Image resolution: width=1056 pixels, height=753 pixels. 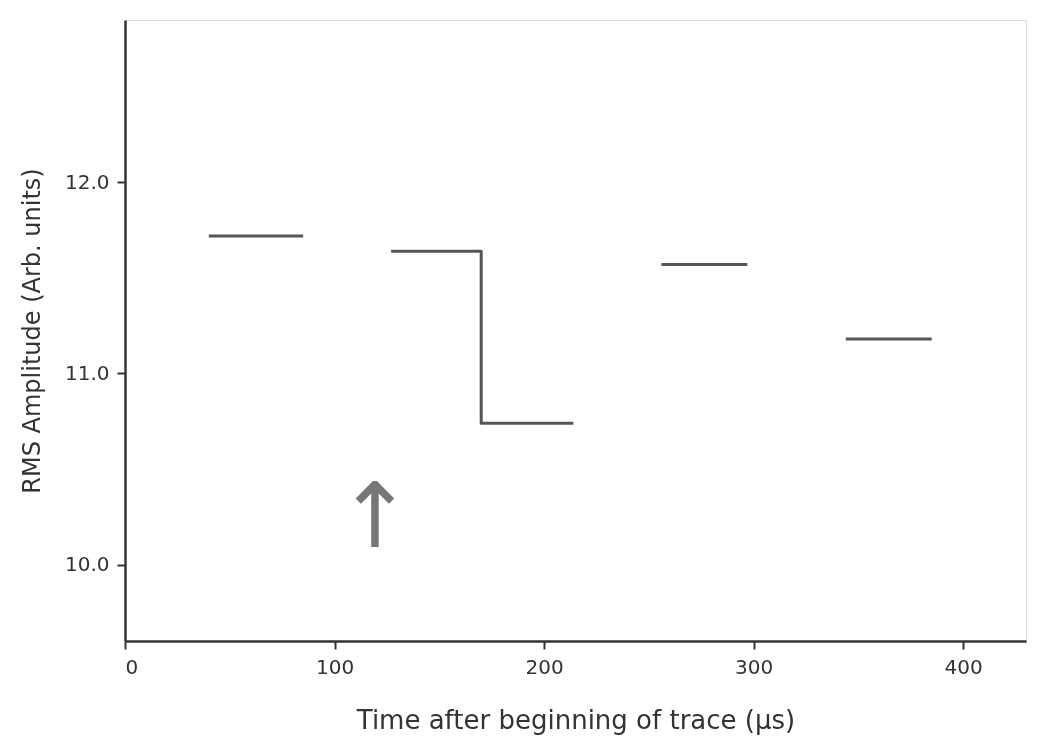 I want to click on x-axis-title: Time after beginning of trace (μs), so click(x=575, y=719).